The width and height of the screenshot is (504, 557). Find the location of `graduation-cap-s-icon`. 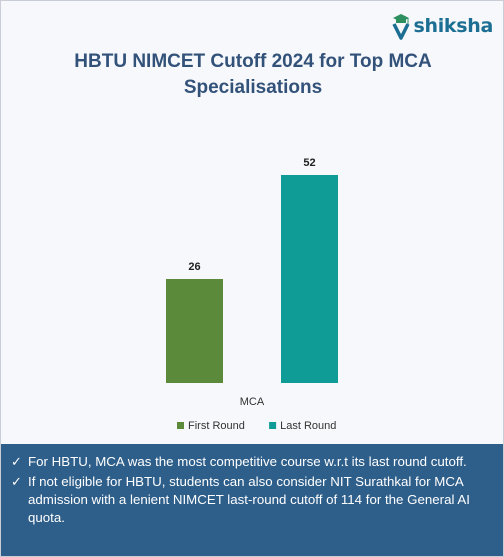

graduation-cap-s-icon is located at coordinates (401, 27).